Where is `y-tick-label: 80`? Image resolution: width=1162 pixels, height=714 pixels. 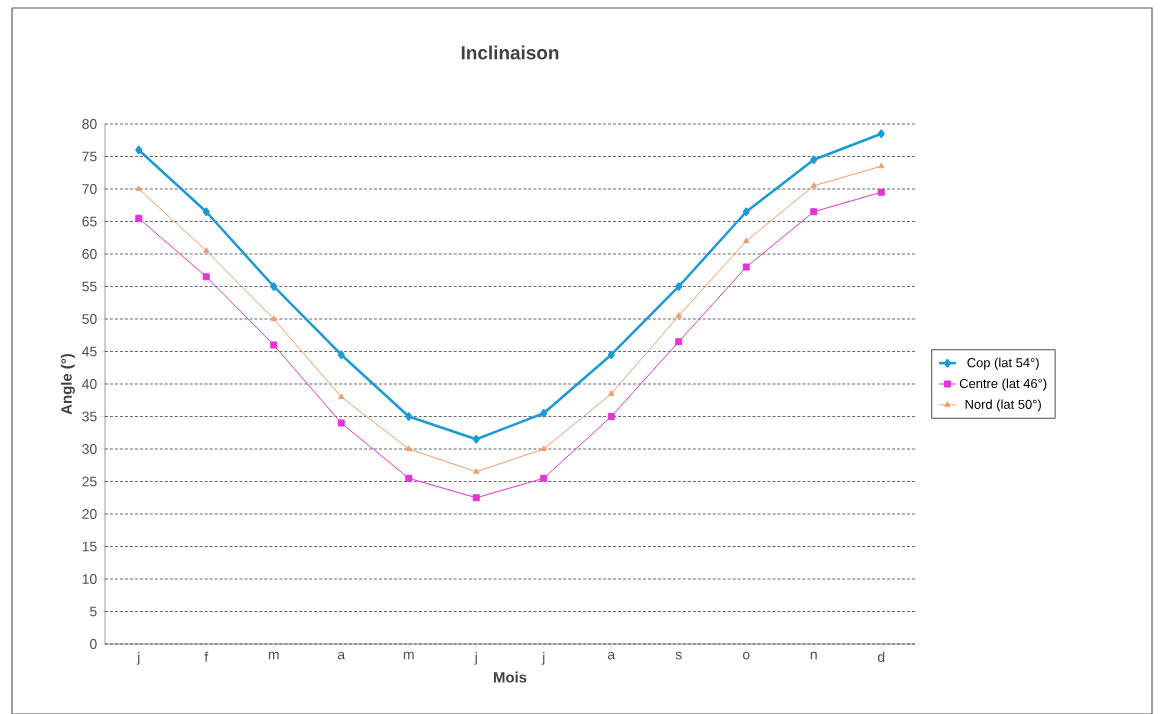 y-tick-label: 80 is located at coordinates (89, 124).